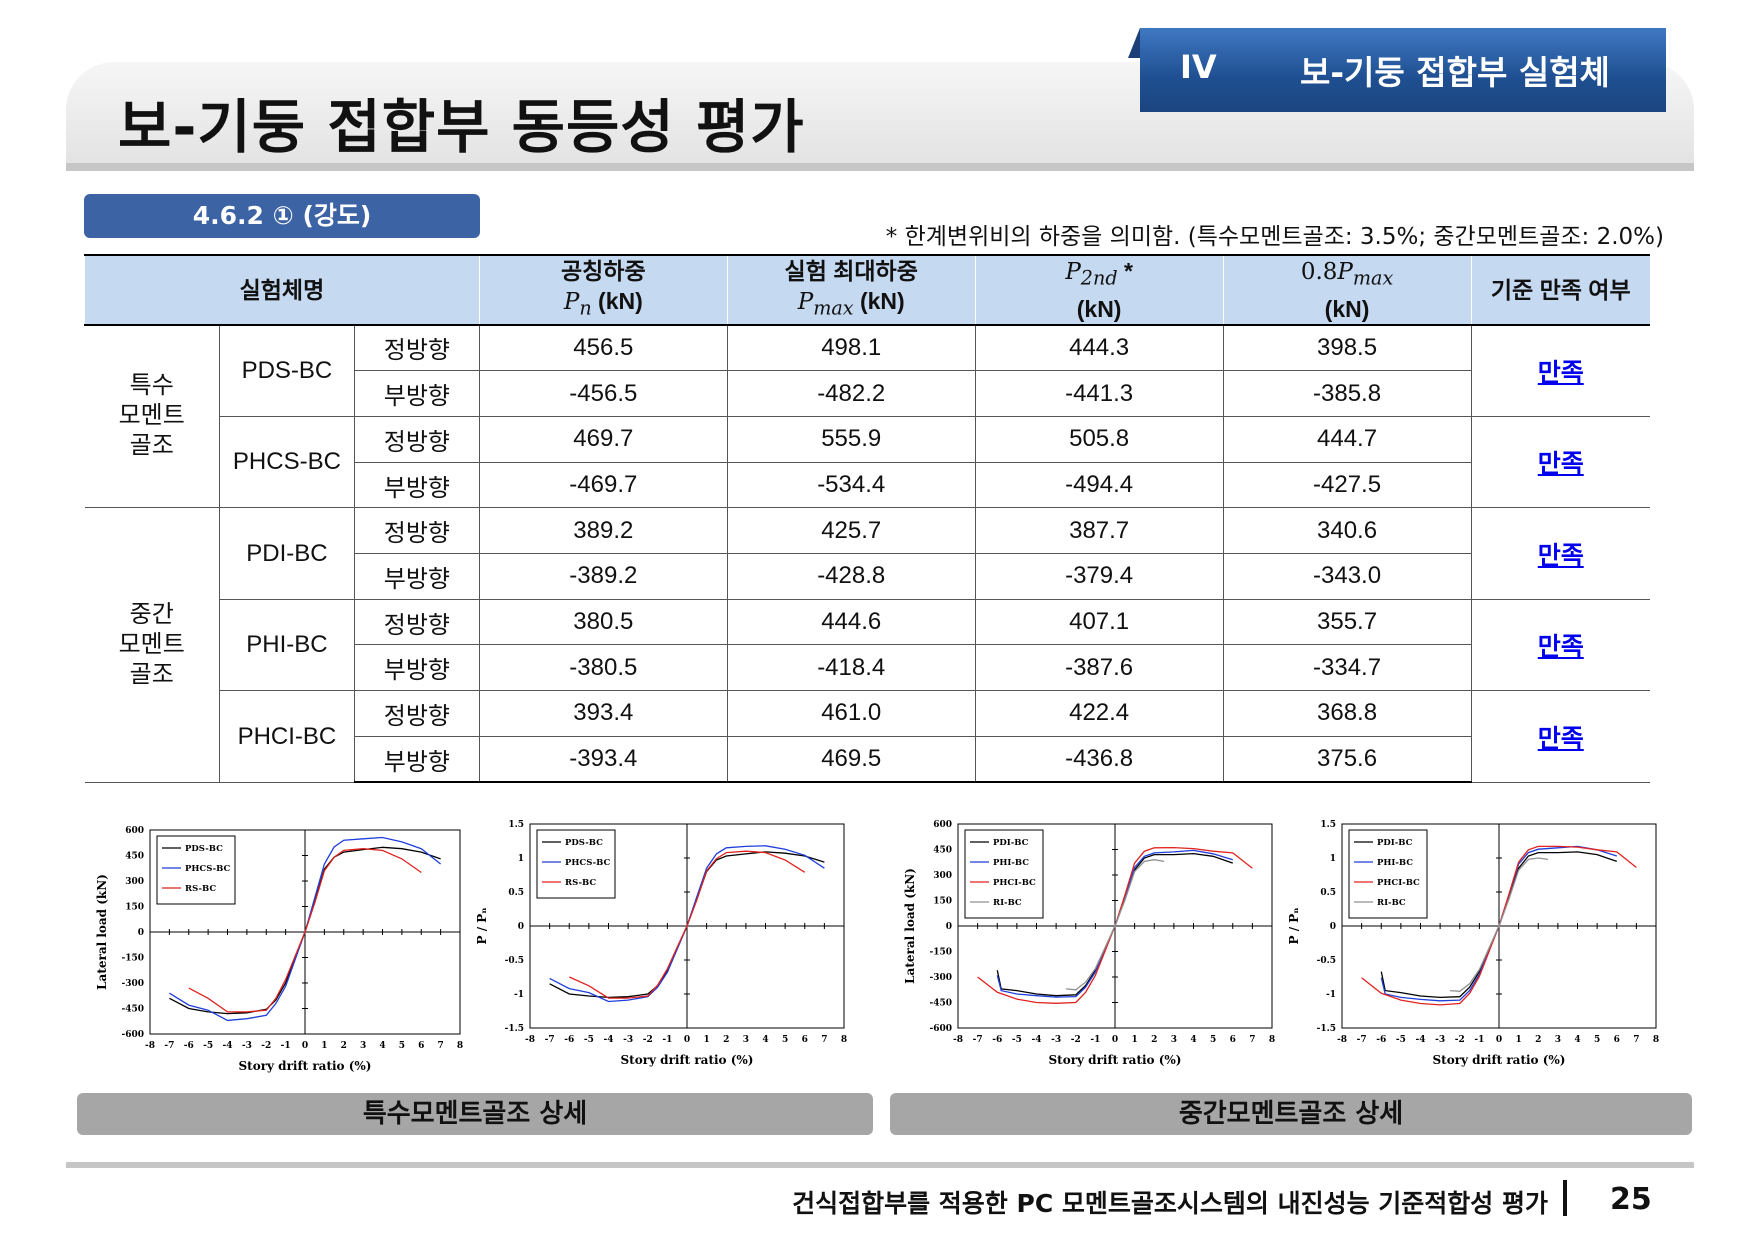 The image size is (1752, 1240). Describe the element at coordinates (1014, 883) in the screenshot. I see `legend-label: PHCI-BC` at that location.